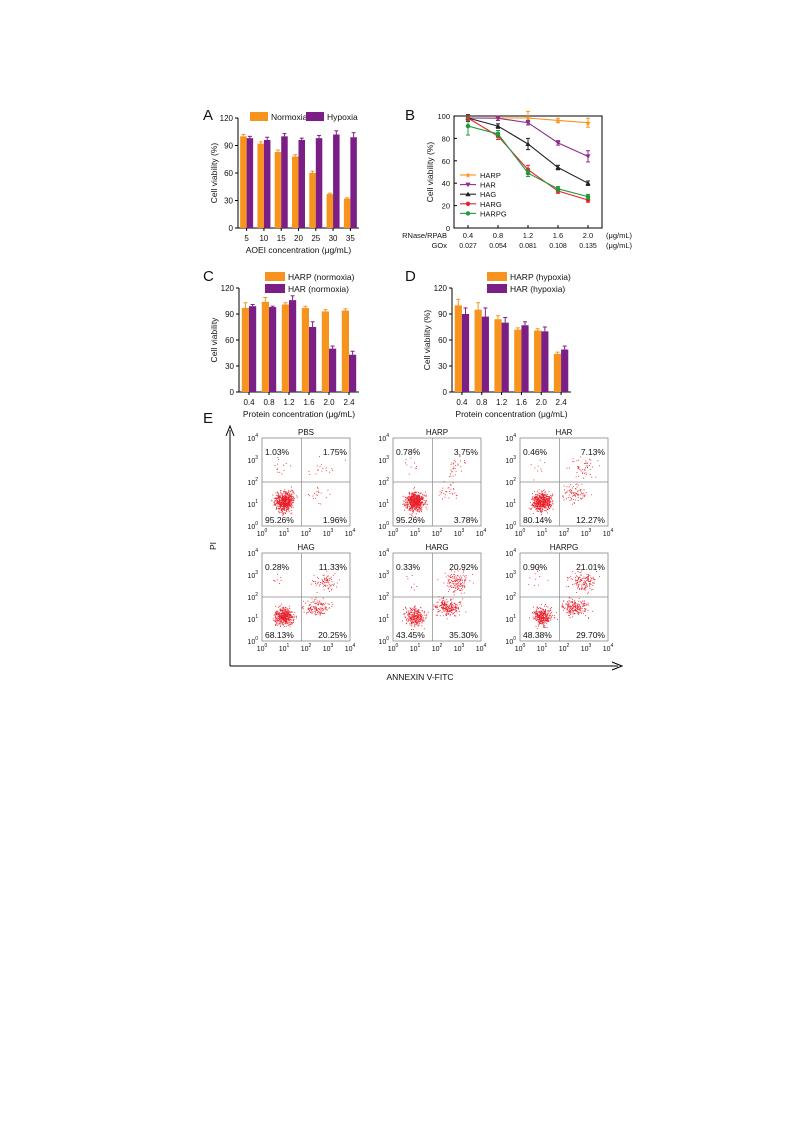 The image size is (793, 1121). Describe the element at coordinates (387, 639) in the screenshot. I see `y-tick-exponent: 0` at that location.